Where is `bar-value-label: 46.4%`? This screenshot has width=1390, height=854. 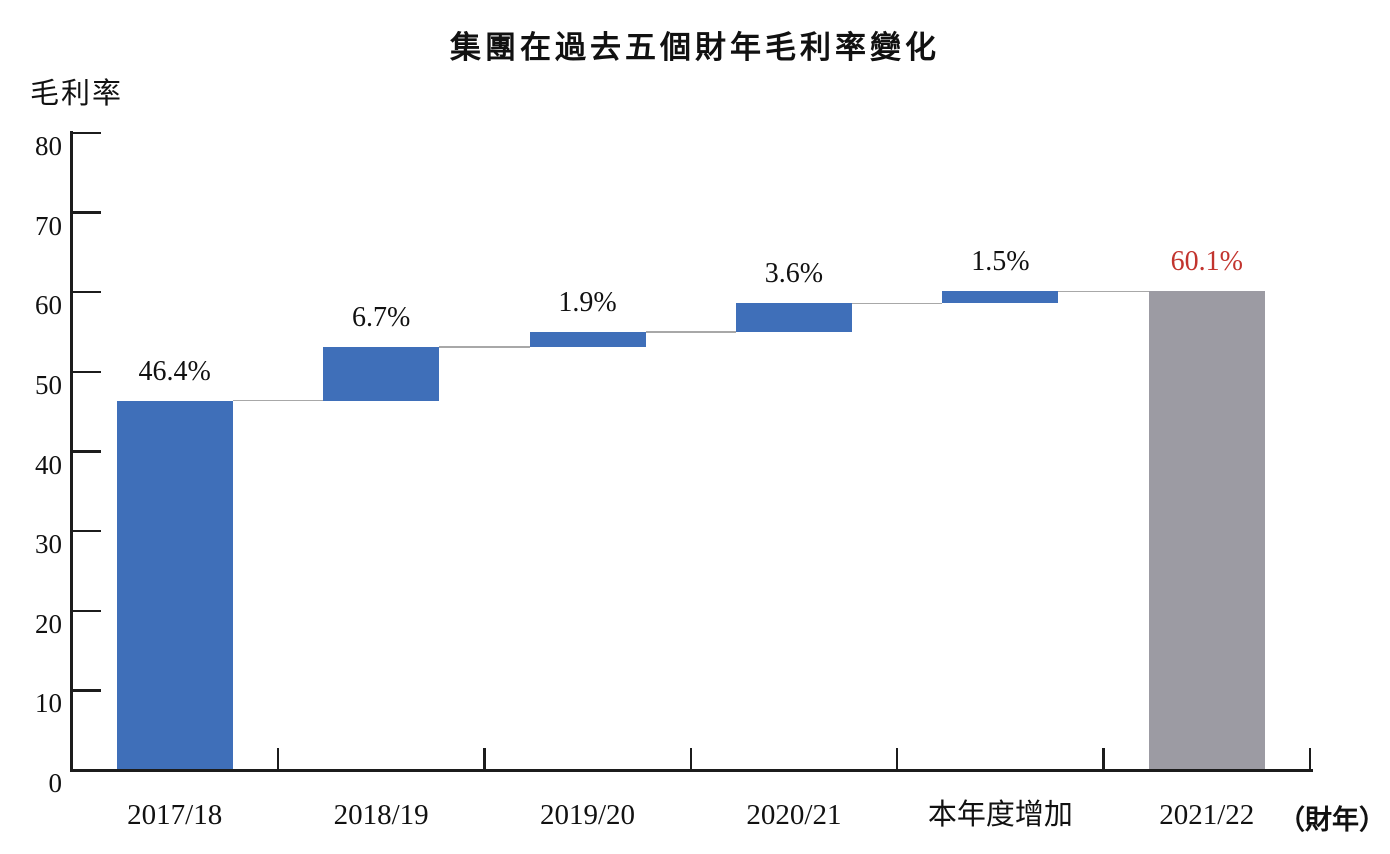 bar-value-label: 46.4% is located at coordinates (174, 371).